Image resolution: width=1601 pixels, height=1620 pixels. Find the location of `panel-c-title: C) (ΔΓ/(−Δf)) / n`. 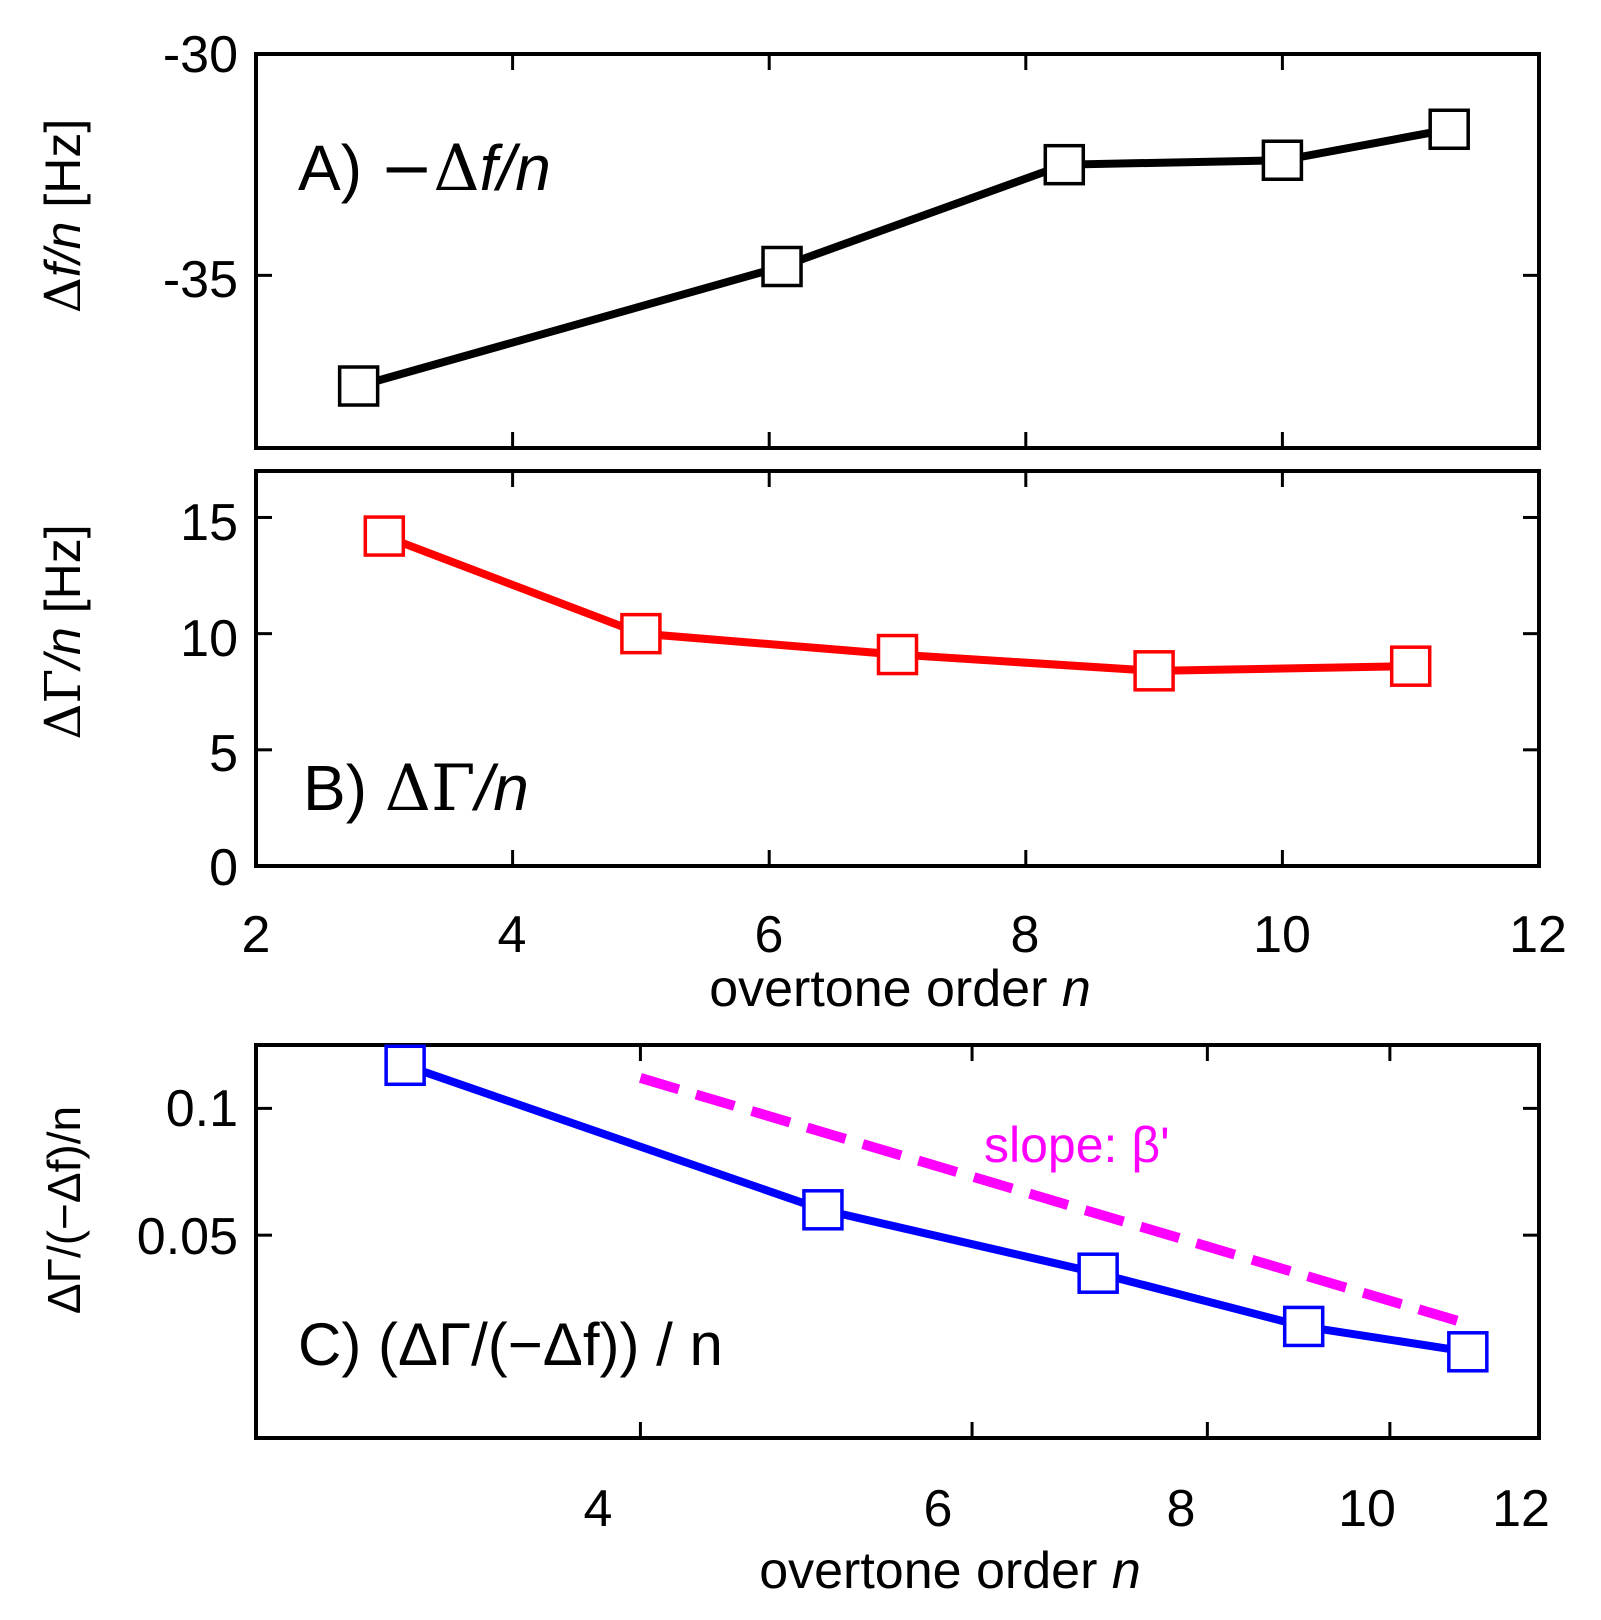

panel-c-title: C) (ΔΓ/(−Δf)) / n is located at coordinates (510, 1344).